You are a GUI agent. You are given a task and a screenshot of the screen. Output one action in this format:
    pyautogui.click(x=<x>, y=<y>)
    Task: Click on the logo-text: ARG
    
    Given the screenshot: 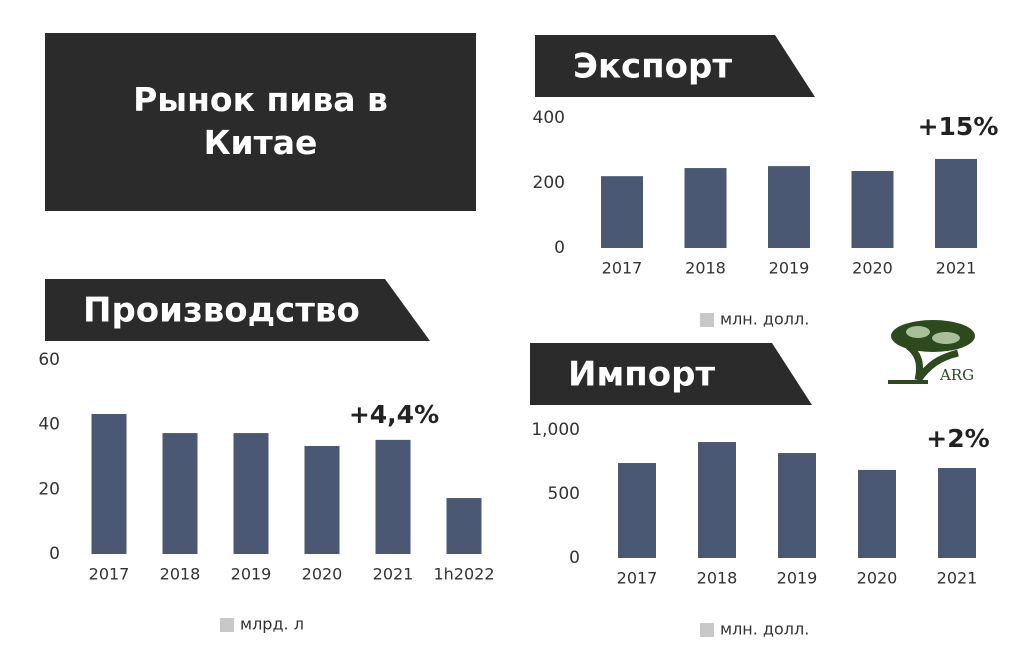 What is the action you would take?
    pyautogui.click(x=956, y=375)
    